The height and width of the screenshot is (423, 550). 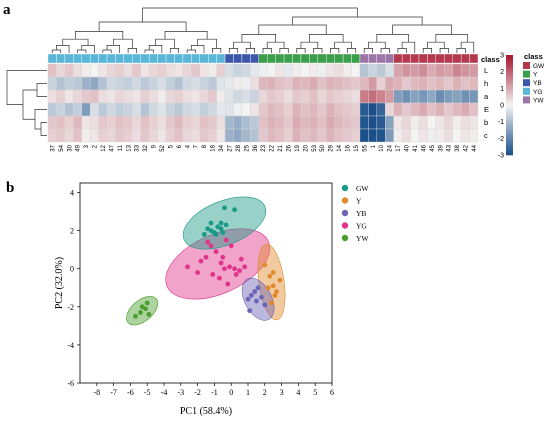 I want to click on column-label: 26, so click(x=289, y=147).